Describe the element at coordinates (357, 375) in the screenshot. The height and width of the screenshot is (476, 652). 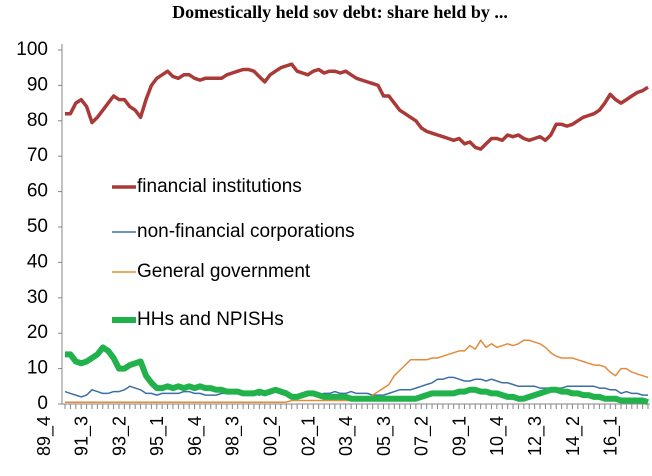
I see `series-line` at that location.